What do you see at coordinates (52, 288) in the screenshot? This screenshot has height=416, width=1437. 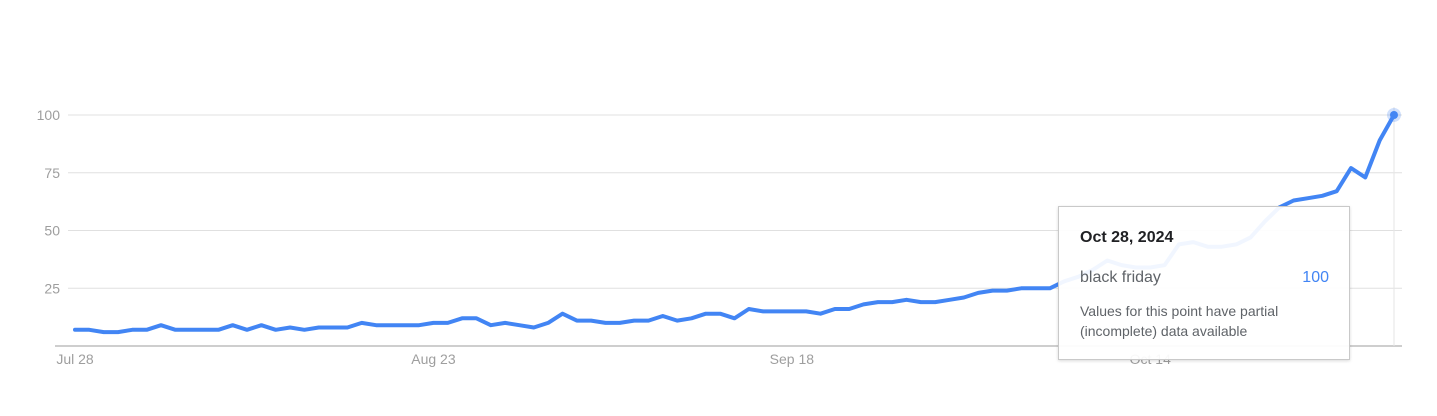 I see `y-tick-label: 25` at bounding box center [52, 288].